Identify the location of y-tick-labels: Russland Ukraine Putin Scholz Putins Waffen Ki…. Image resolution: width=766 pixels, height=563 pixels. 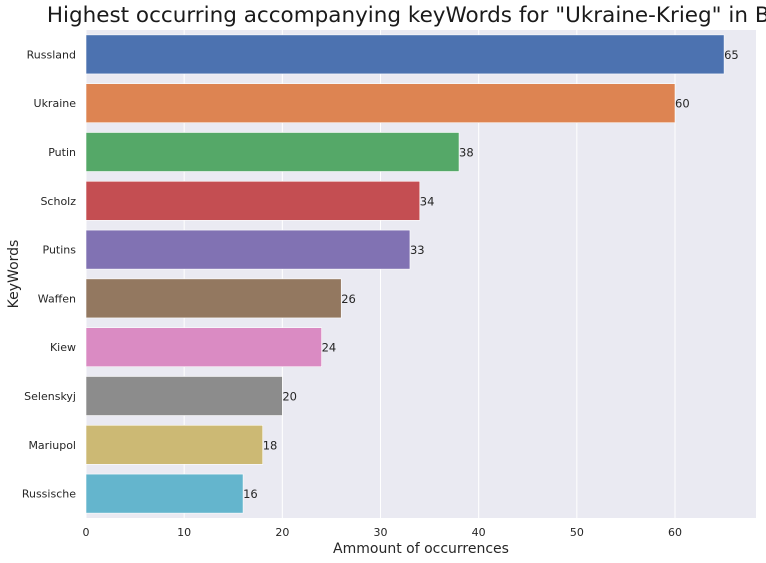
(49, 274).